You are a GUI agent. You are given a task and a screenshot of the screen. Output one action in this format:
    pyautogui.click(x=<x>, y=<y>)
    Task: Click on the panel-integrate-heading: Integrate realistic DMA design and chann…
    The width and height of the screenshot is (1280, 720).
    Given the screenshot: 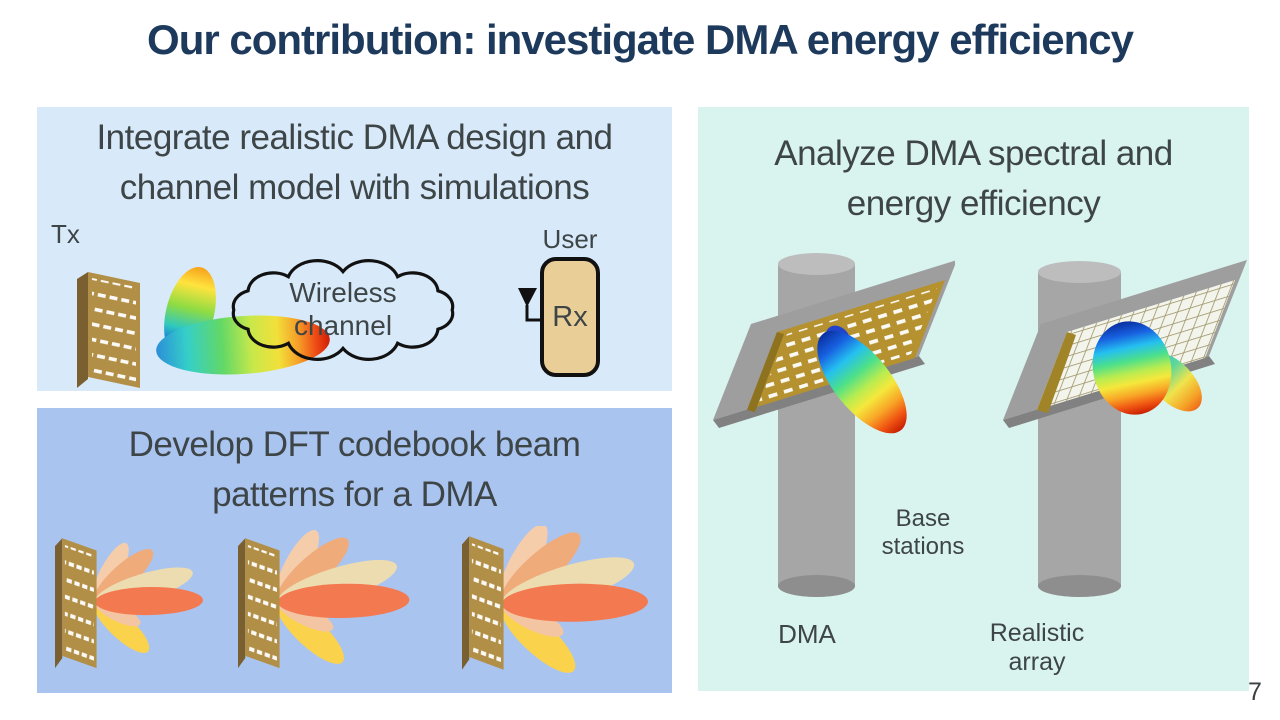 What is the action you would take?
    pyautogui.click(x=354, y=163)
    